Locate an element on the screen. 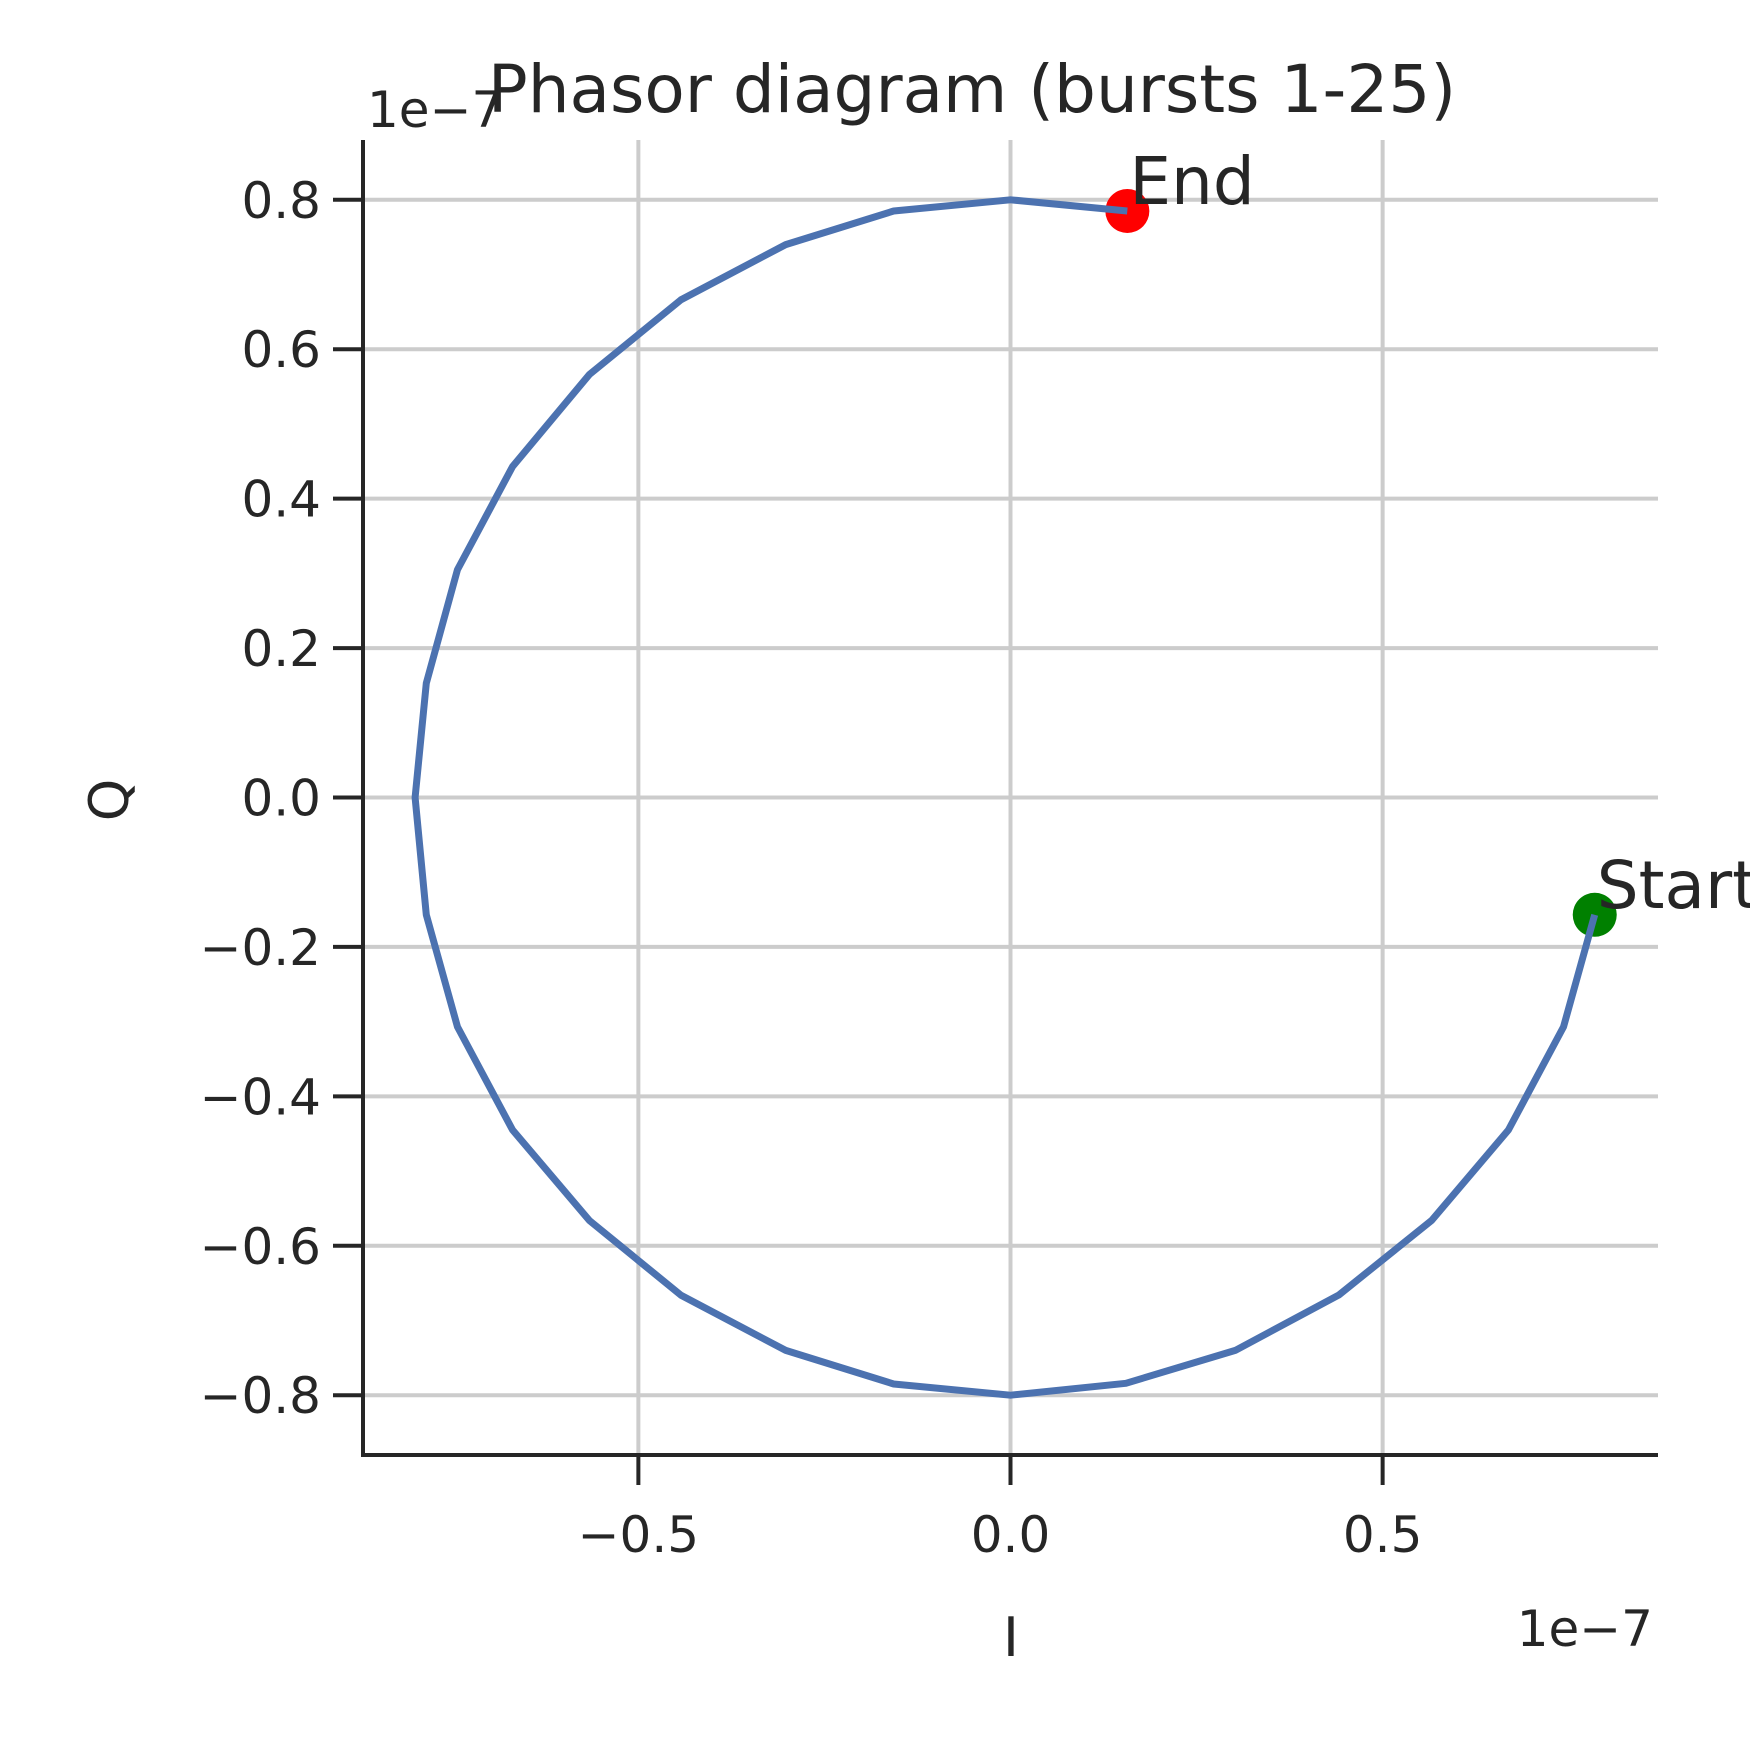 Image resolution: width=1750 pixels, height=1750 pixels. y-ticks: −0.8 −0.6 −0.4 −0.2 0.0 0.2 0.4 0.6 0.8 is located at coordinates (281, 798).